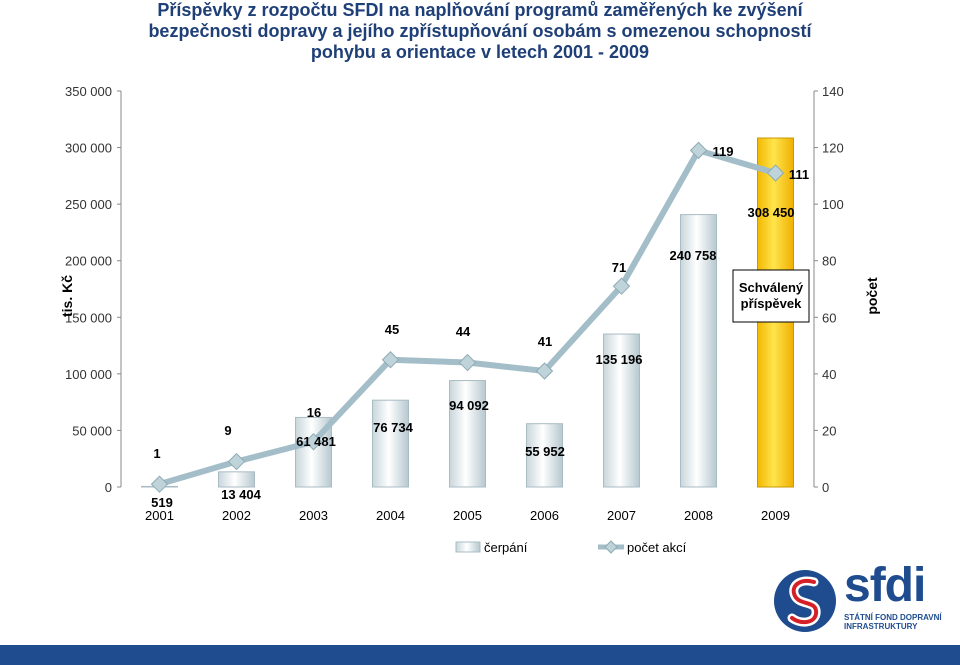  Describe the element at coordinates (467, 362) in the screenshot. I see `line-point-2005` at that location.